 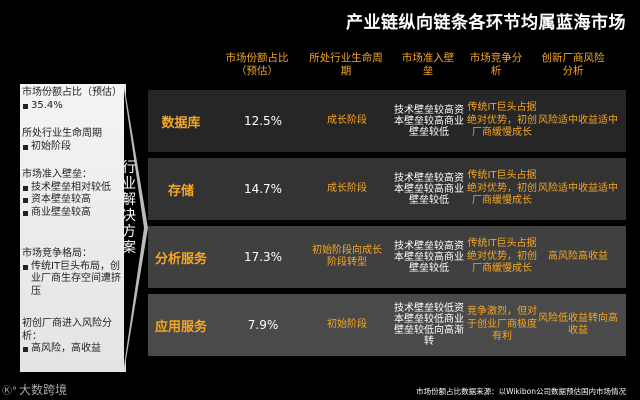 I want to click on lifecycle-stage: 初始阶段, so click(x=347, y=324).